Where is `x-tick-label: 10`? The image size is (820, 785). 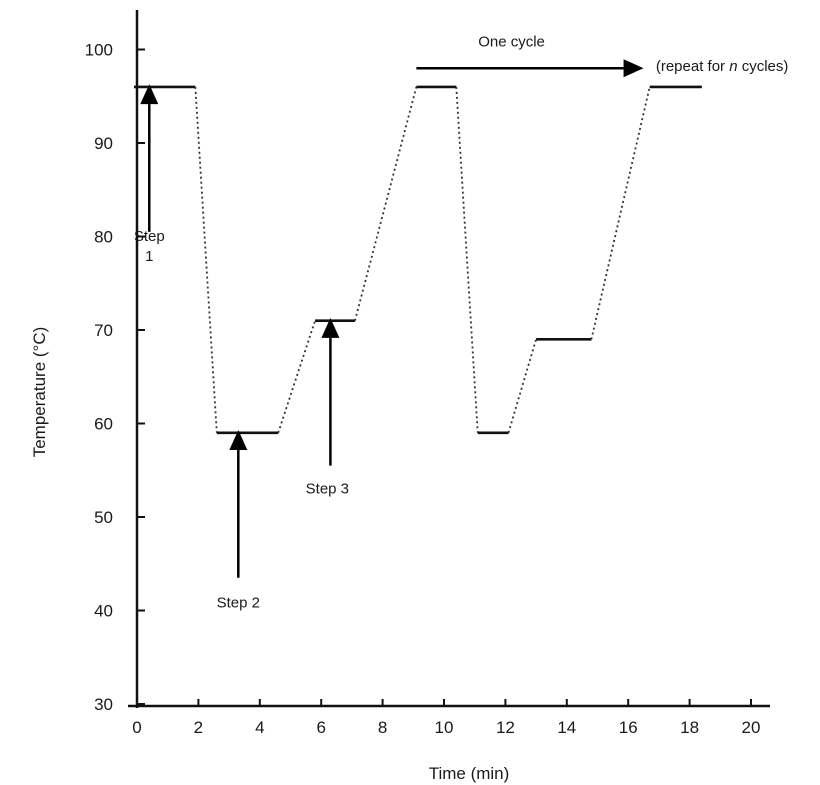
x-tick-label: 10 is located at coordinates (444, 727).